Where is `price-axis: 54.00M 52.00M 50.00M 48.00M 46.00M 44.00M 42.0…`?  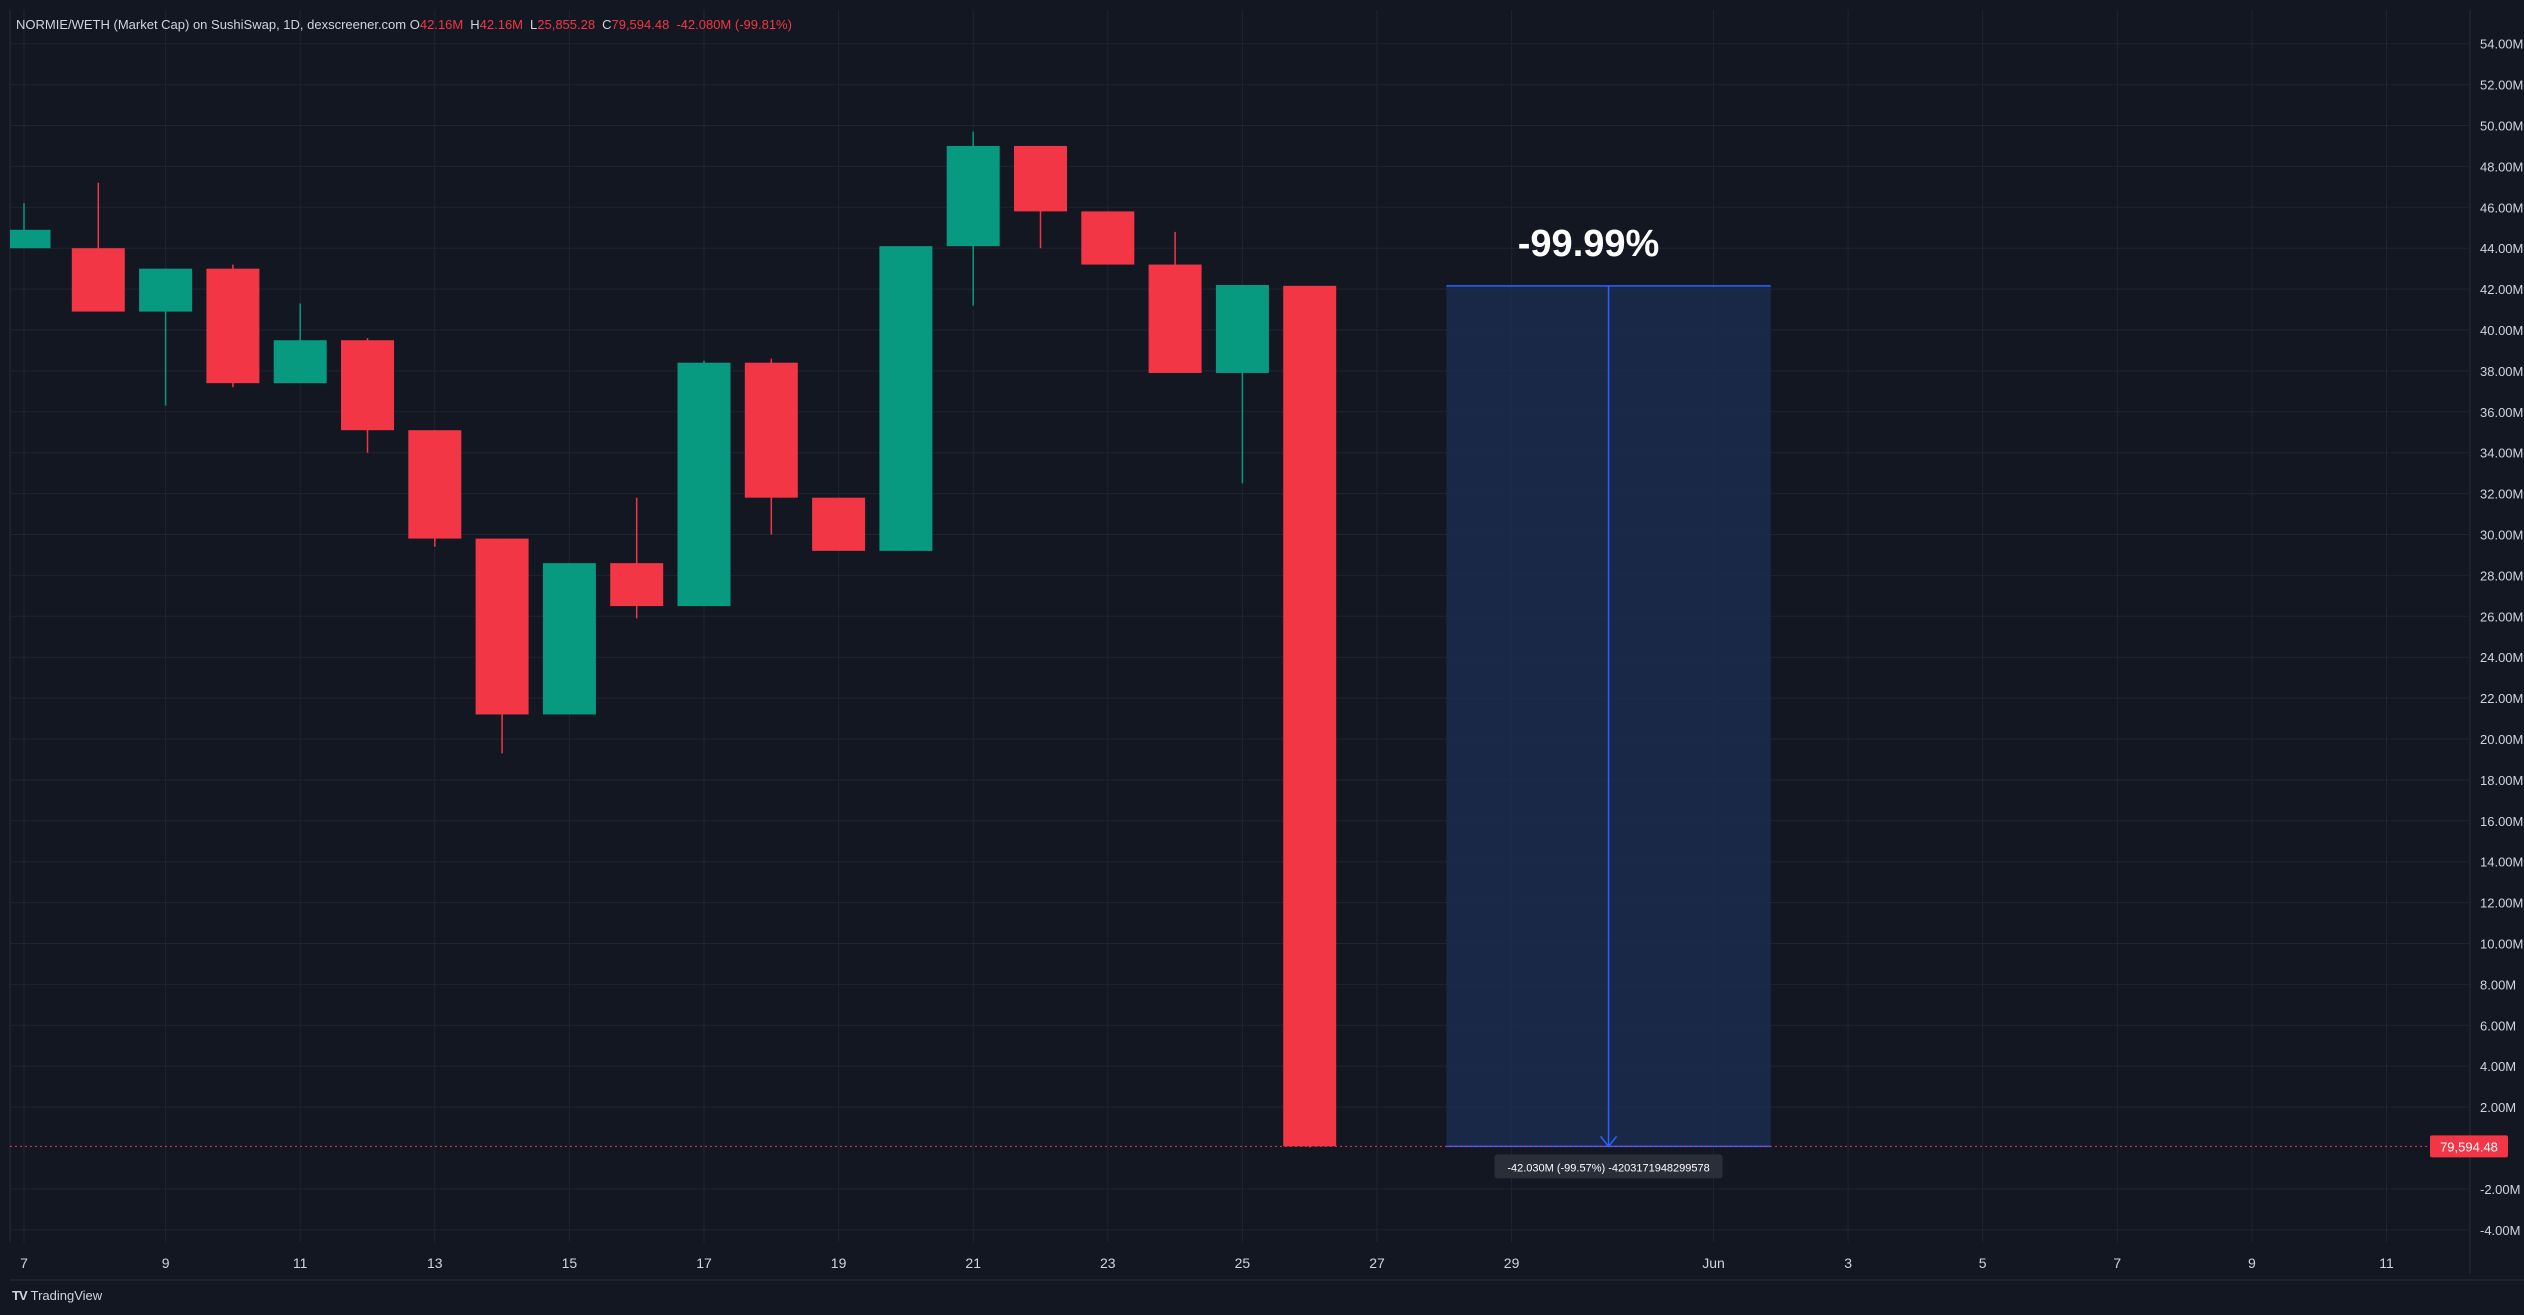 price-axis: 54.00M 52.00M 50.00M 48.00M 46.00M 44.00M 42.0… is located at coordinates (2476, 637).